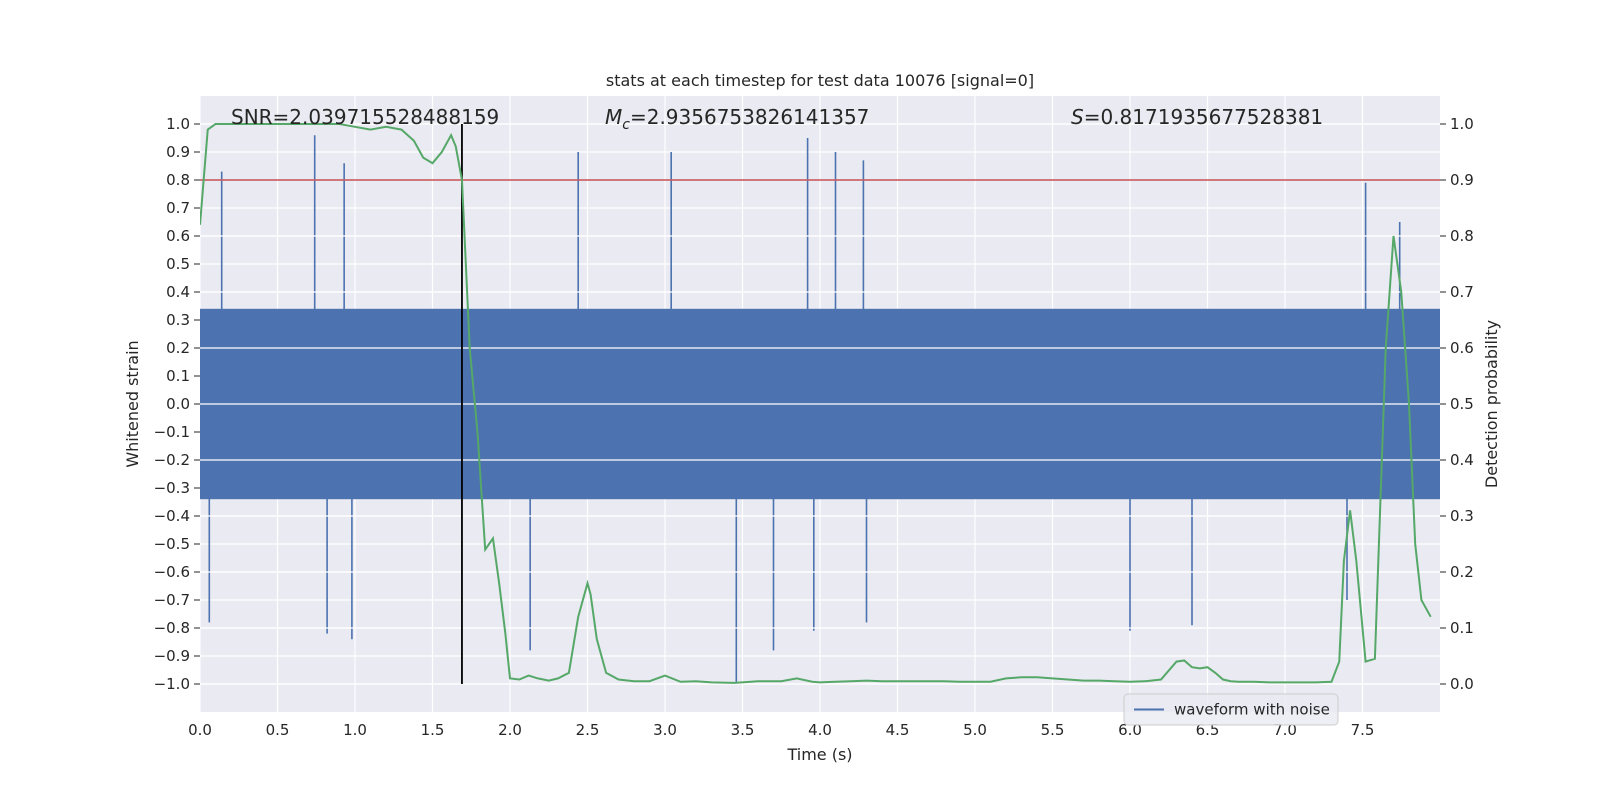 This screenshot has width=1600, height=800. What do you see at coordinates (743, 730) in the screenshot?
I see `x-tick-label: 3.5` at bounding box center [743, 730].